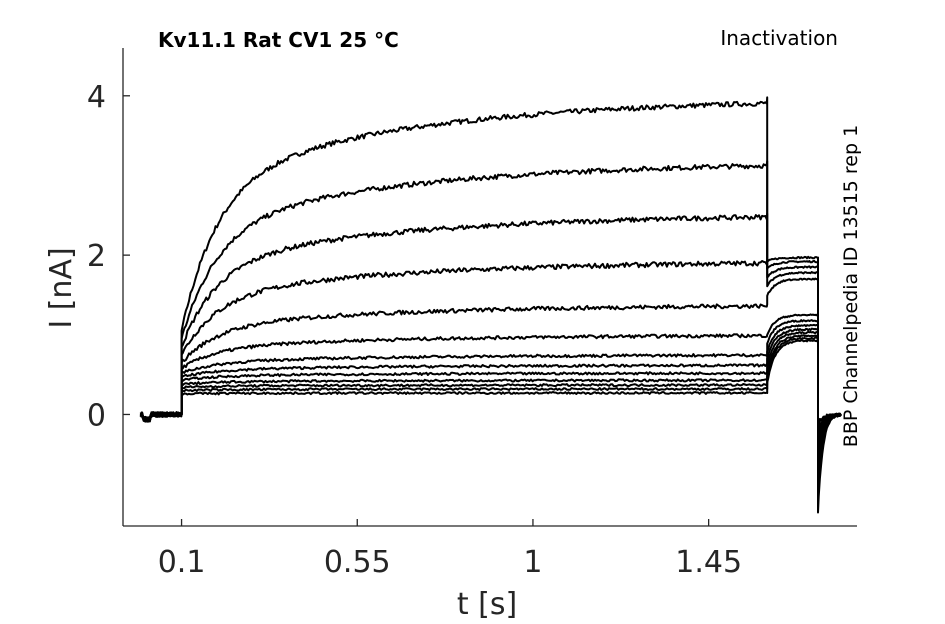  I want to click on x-tick-label: 1, so click(532, 562).